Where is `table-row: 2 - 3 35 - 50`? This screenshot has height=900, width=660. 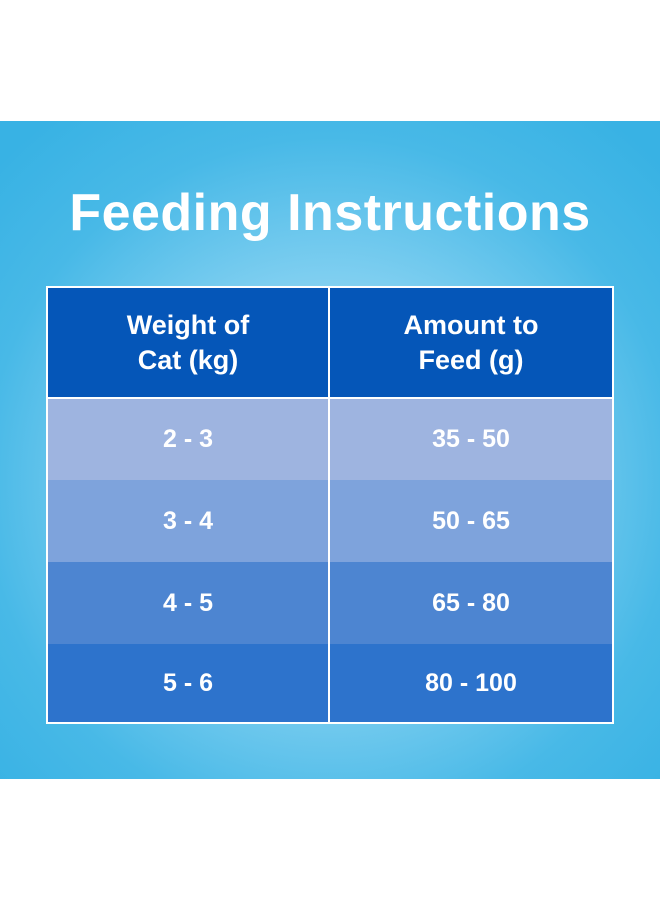 table-row: 2 - 3 35 - 50 is located at coordinates (330, 439).